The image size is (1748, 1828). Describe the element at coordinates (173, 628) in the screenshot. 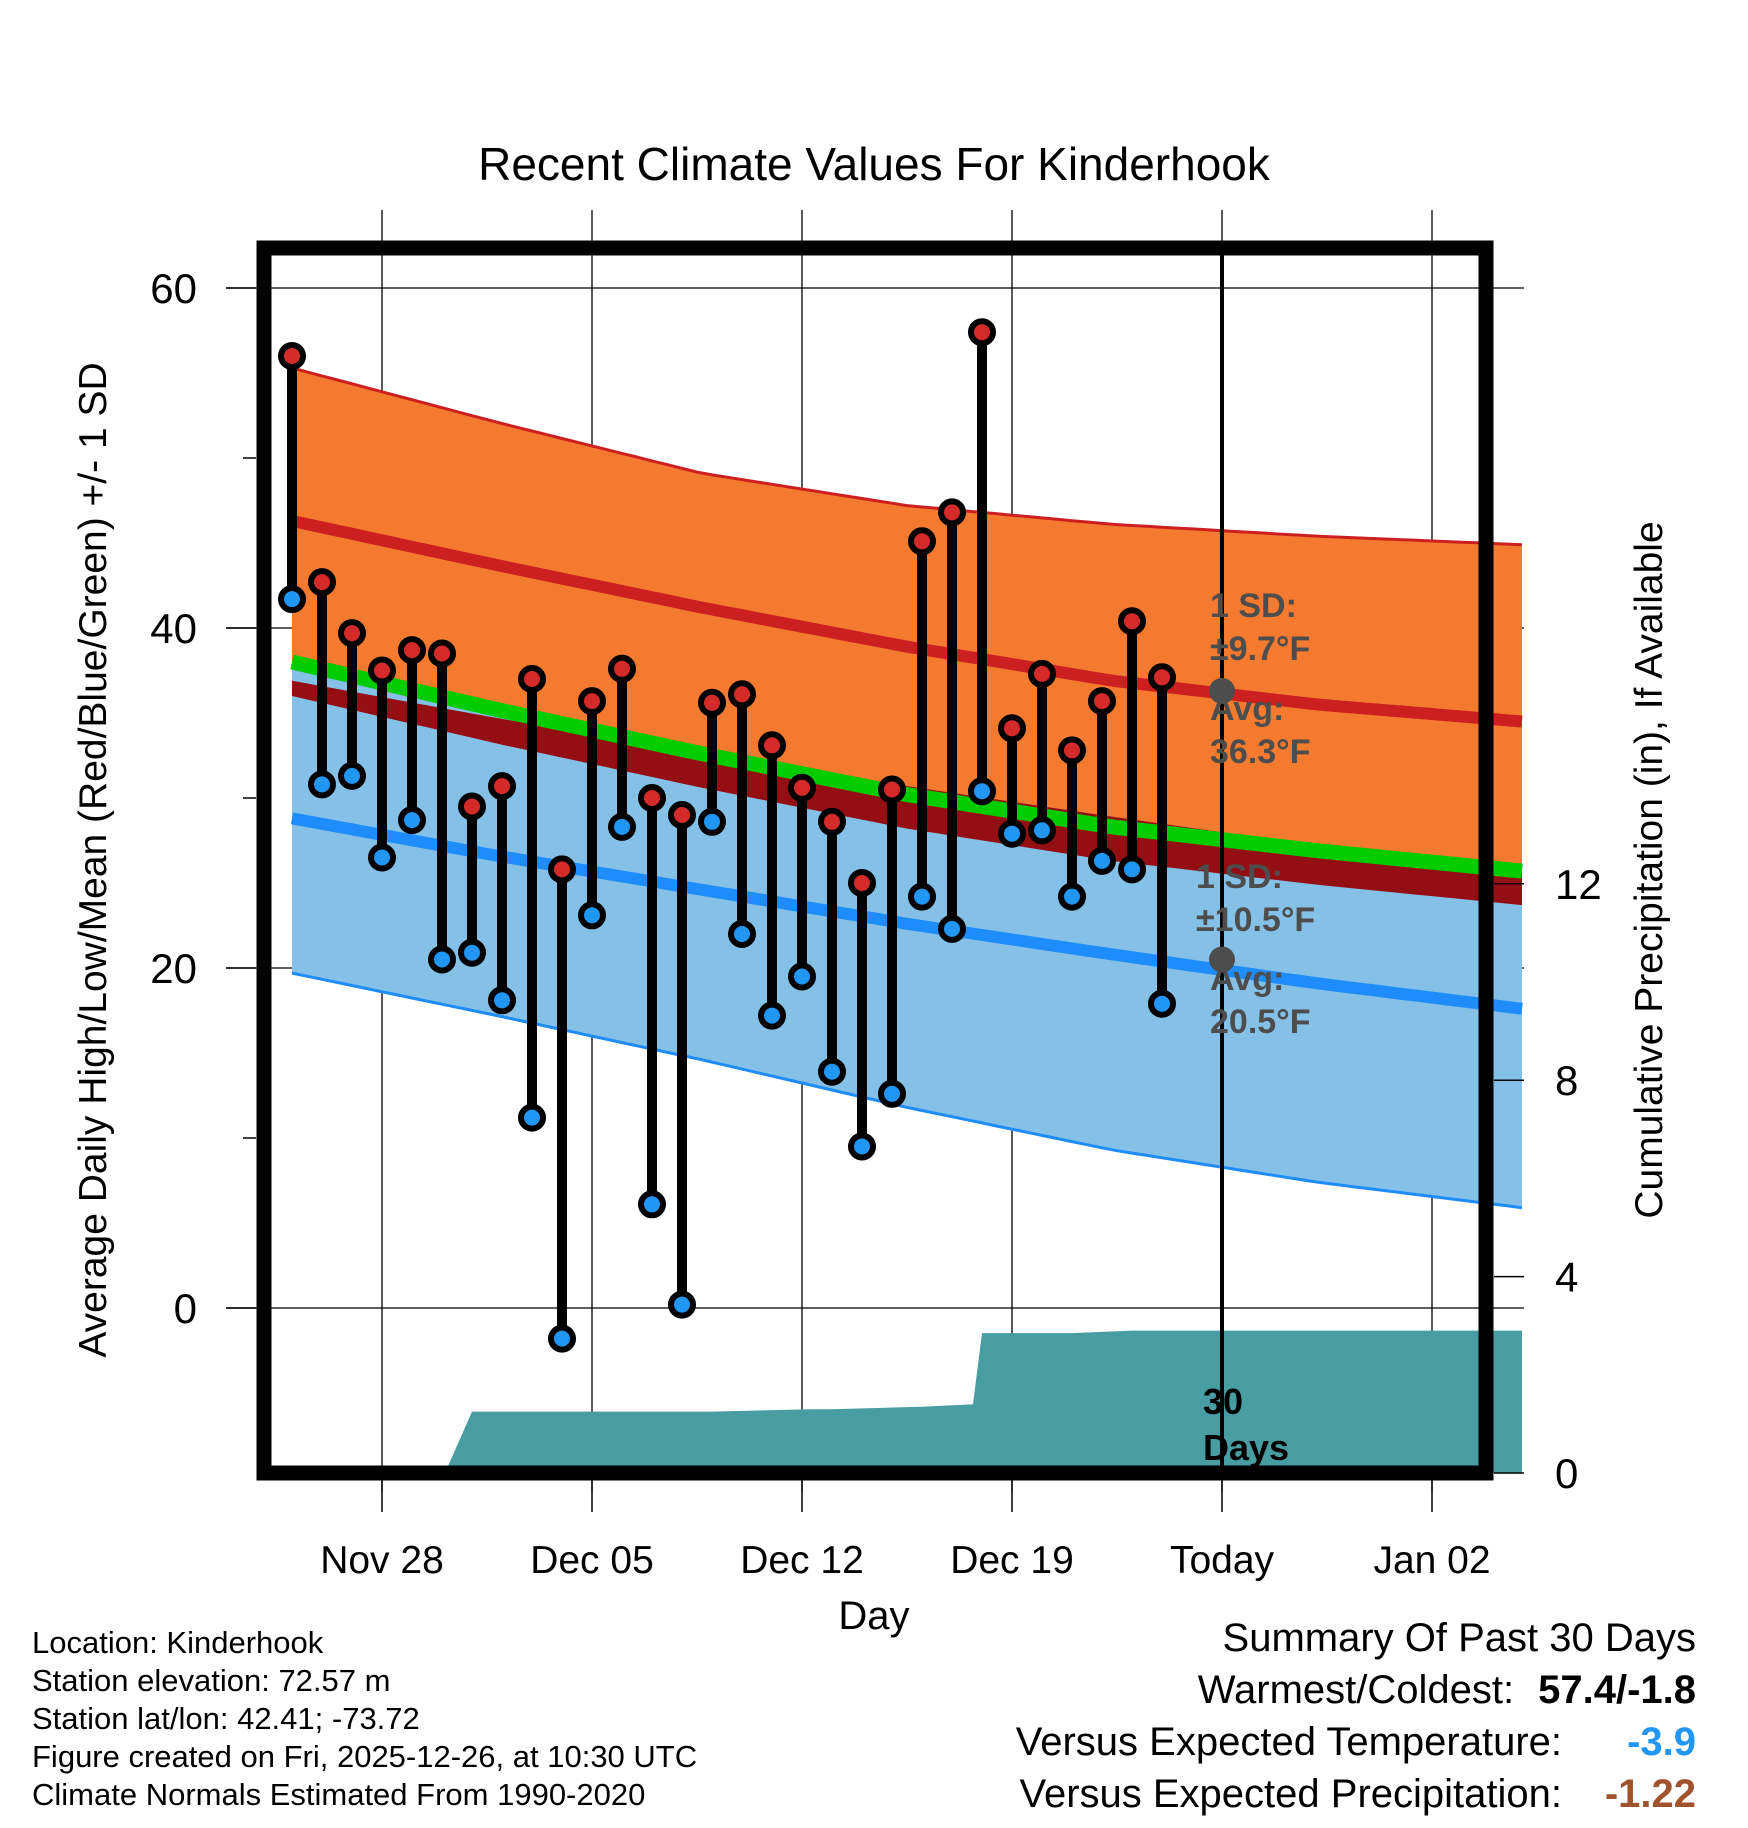

I see `y-tick-label: 40` at that location.